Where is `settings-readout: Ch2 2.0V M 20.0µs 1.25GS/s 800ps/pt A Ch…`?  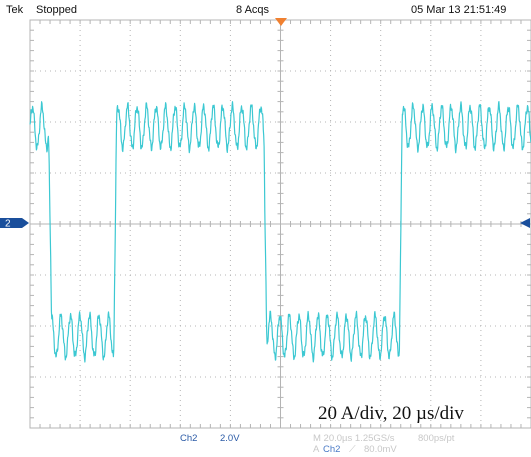 settings-readout: Ch2 2.0V M 20.0µs 1.25GS/s 800ps/pt A Ch… is located at coordinates (265, 443).